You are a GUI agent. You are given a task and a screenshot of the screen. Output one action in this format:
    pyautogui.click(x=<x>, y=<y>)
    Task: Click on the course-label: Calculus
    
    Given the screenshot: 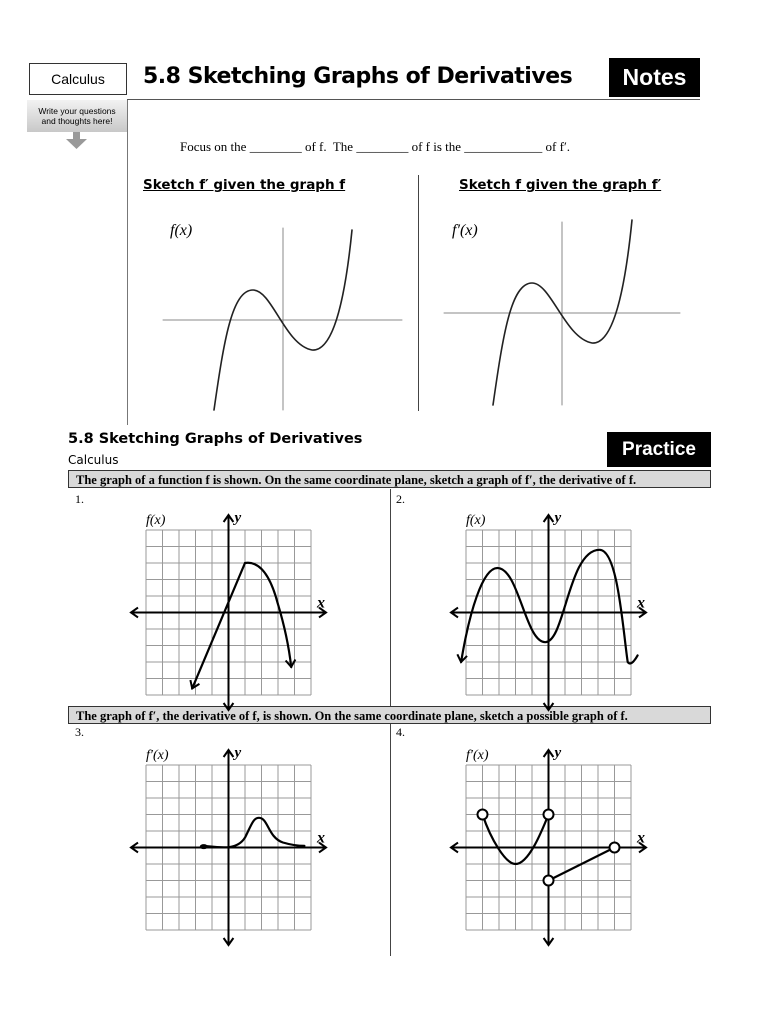 What is the action you would take?
    pyautogui.click(x=78, y=79)
    